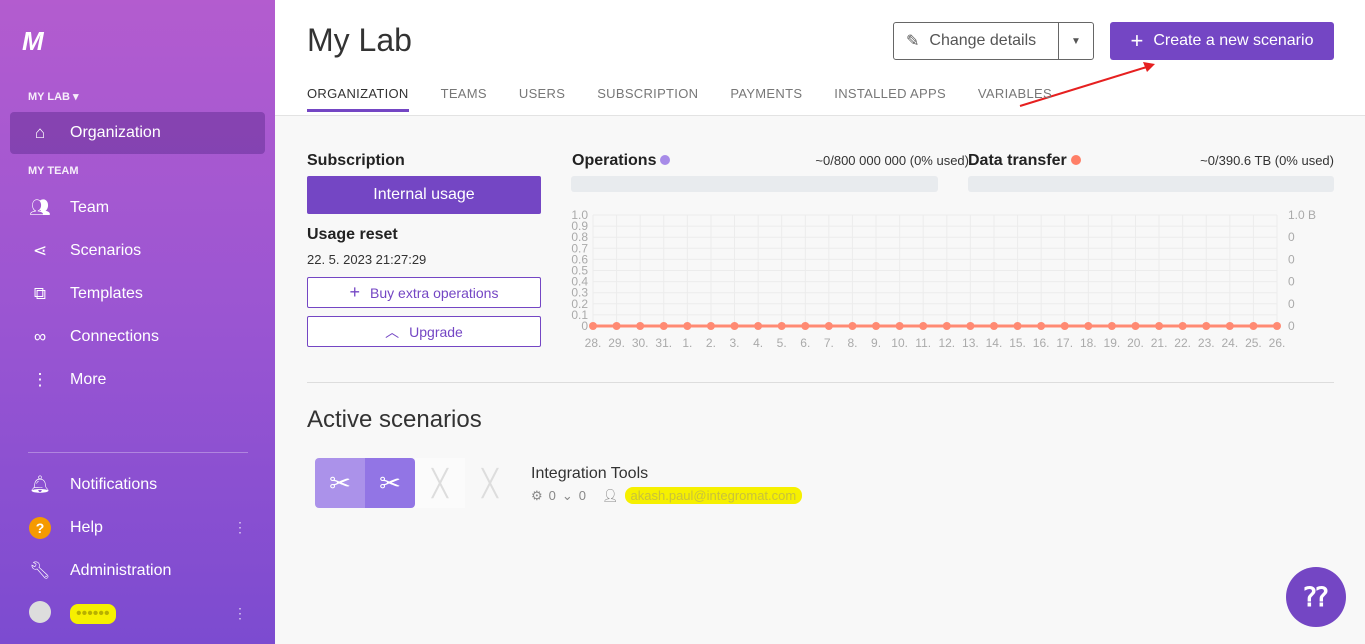 Image resolution: width=1365 pixels, height=644 pixels. I want to click on sidebar-item-more: ⋮ More, so click(137, 380).